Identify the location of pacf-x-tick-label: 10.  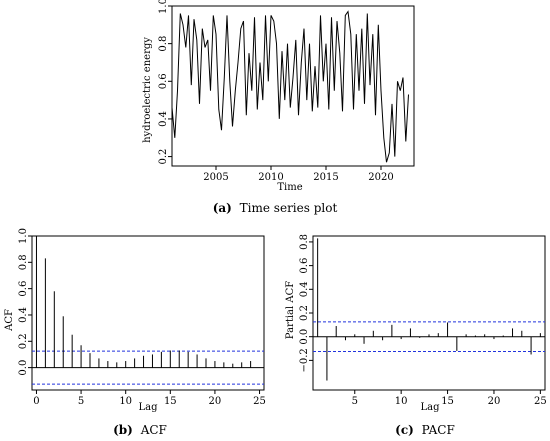
(401, 401).